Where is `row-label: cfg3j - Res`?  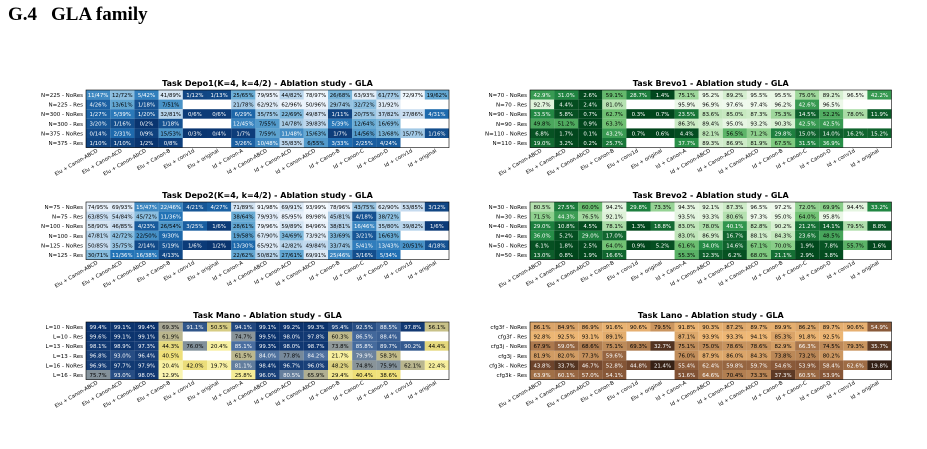
row-label: cfg3j - Res is located at coordinates (512, 357).